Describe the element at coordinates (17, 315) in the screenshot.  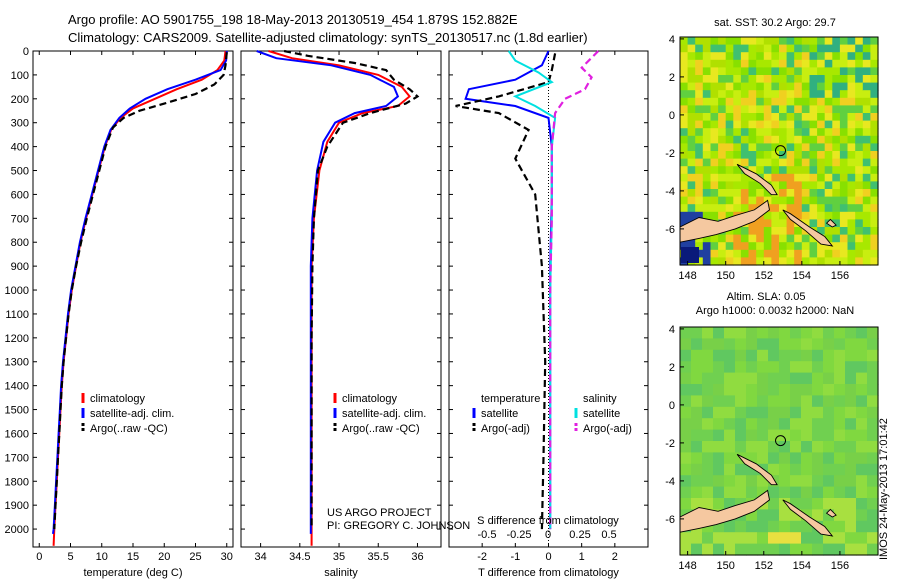
I see `y-tick-label: 1100` at that location.